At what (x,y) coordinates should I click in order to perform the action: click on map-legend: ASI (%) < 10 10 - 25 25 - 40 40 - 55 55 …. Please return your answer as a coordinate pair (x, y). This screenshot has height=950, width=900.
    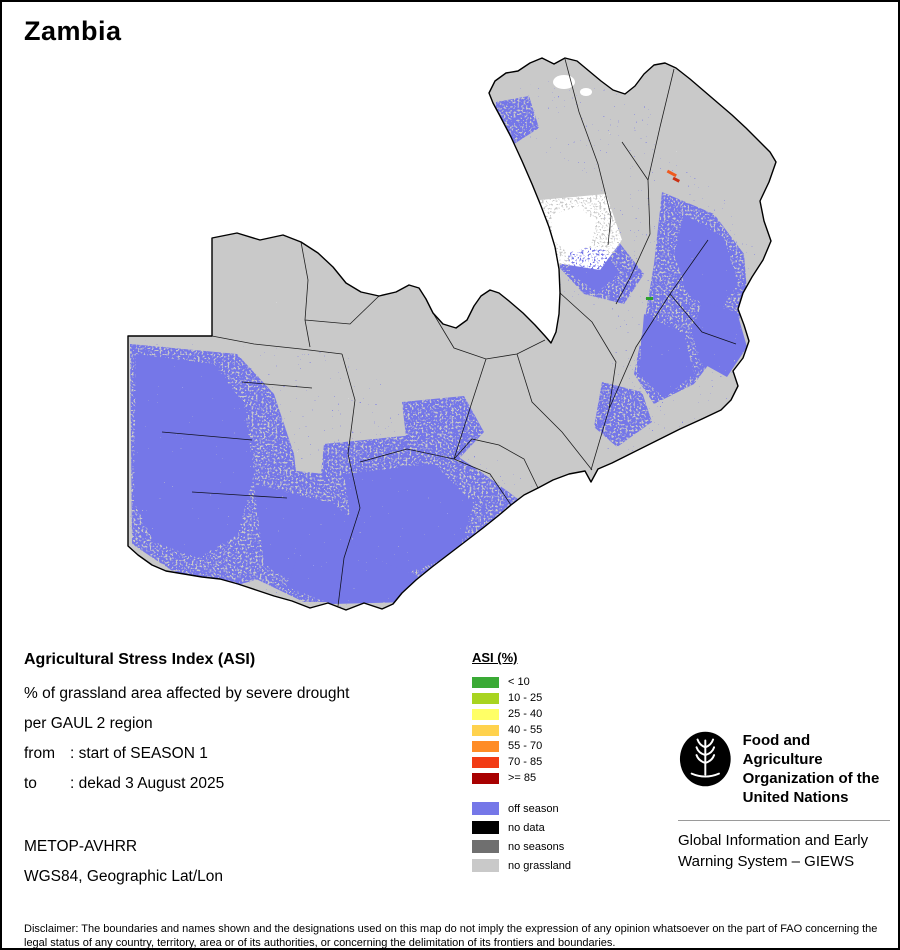
    Looking at the image, I should click on (521, 762).